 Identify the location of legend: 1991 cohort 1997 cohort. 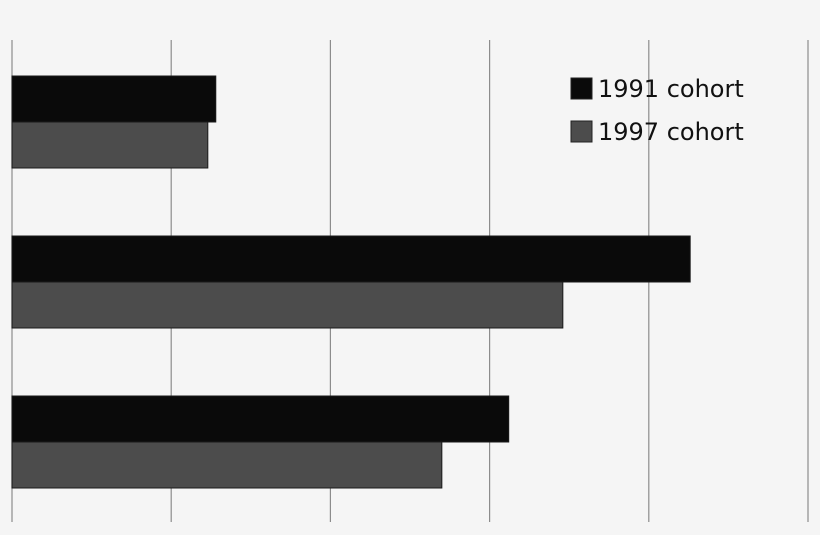
(657, 110).